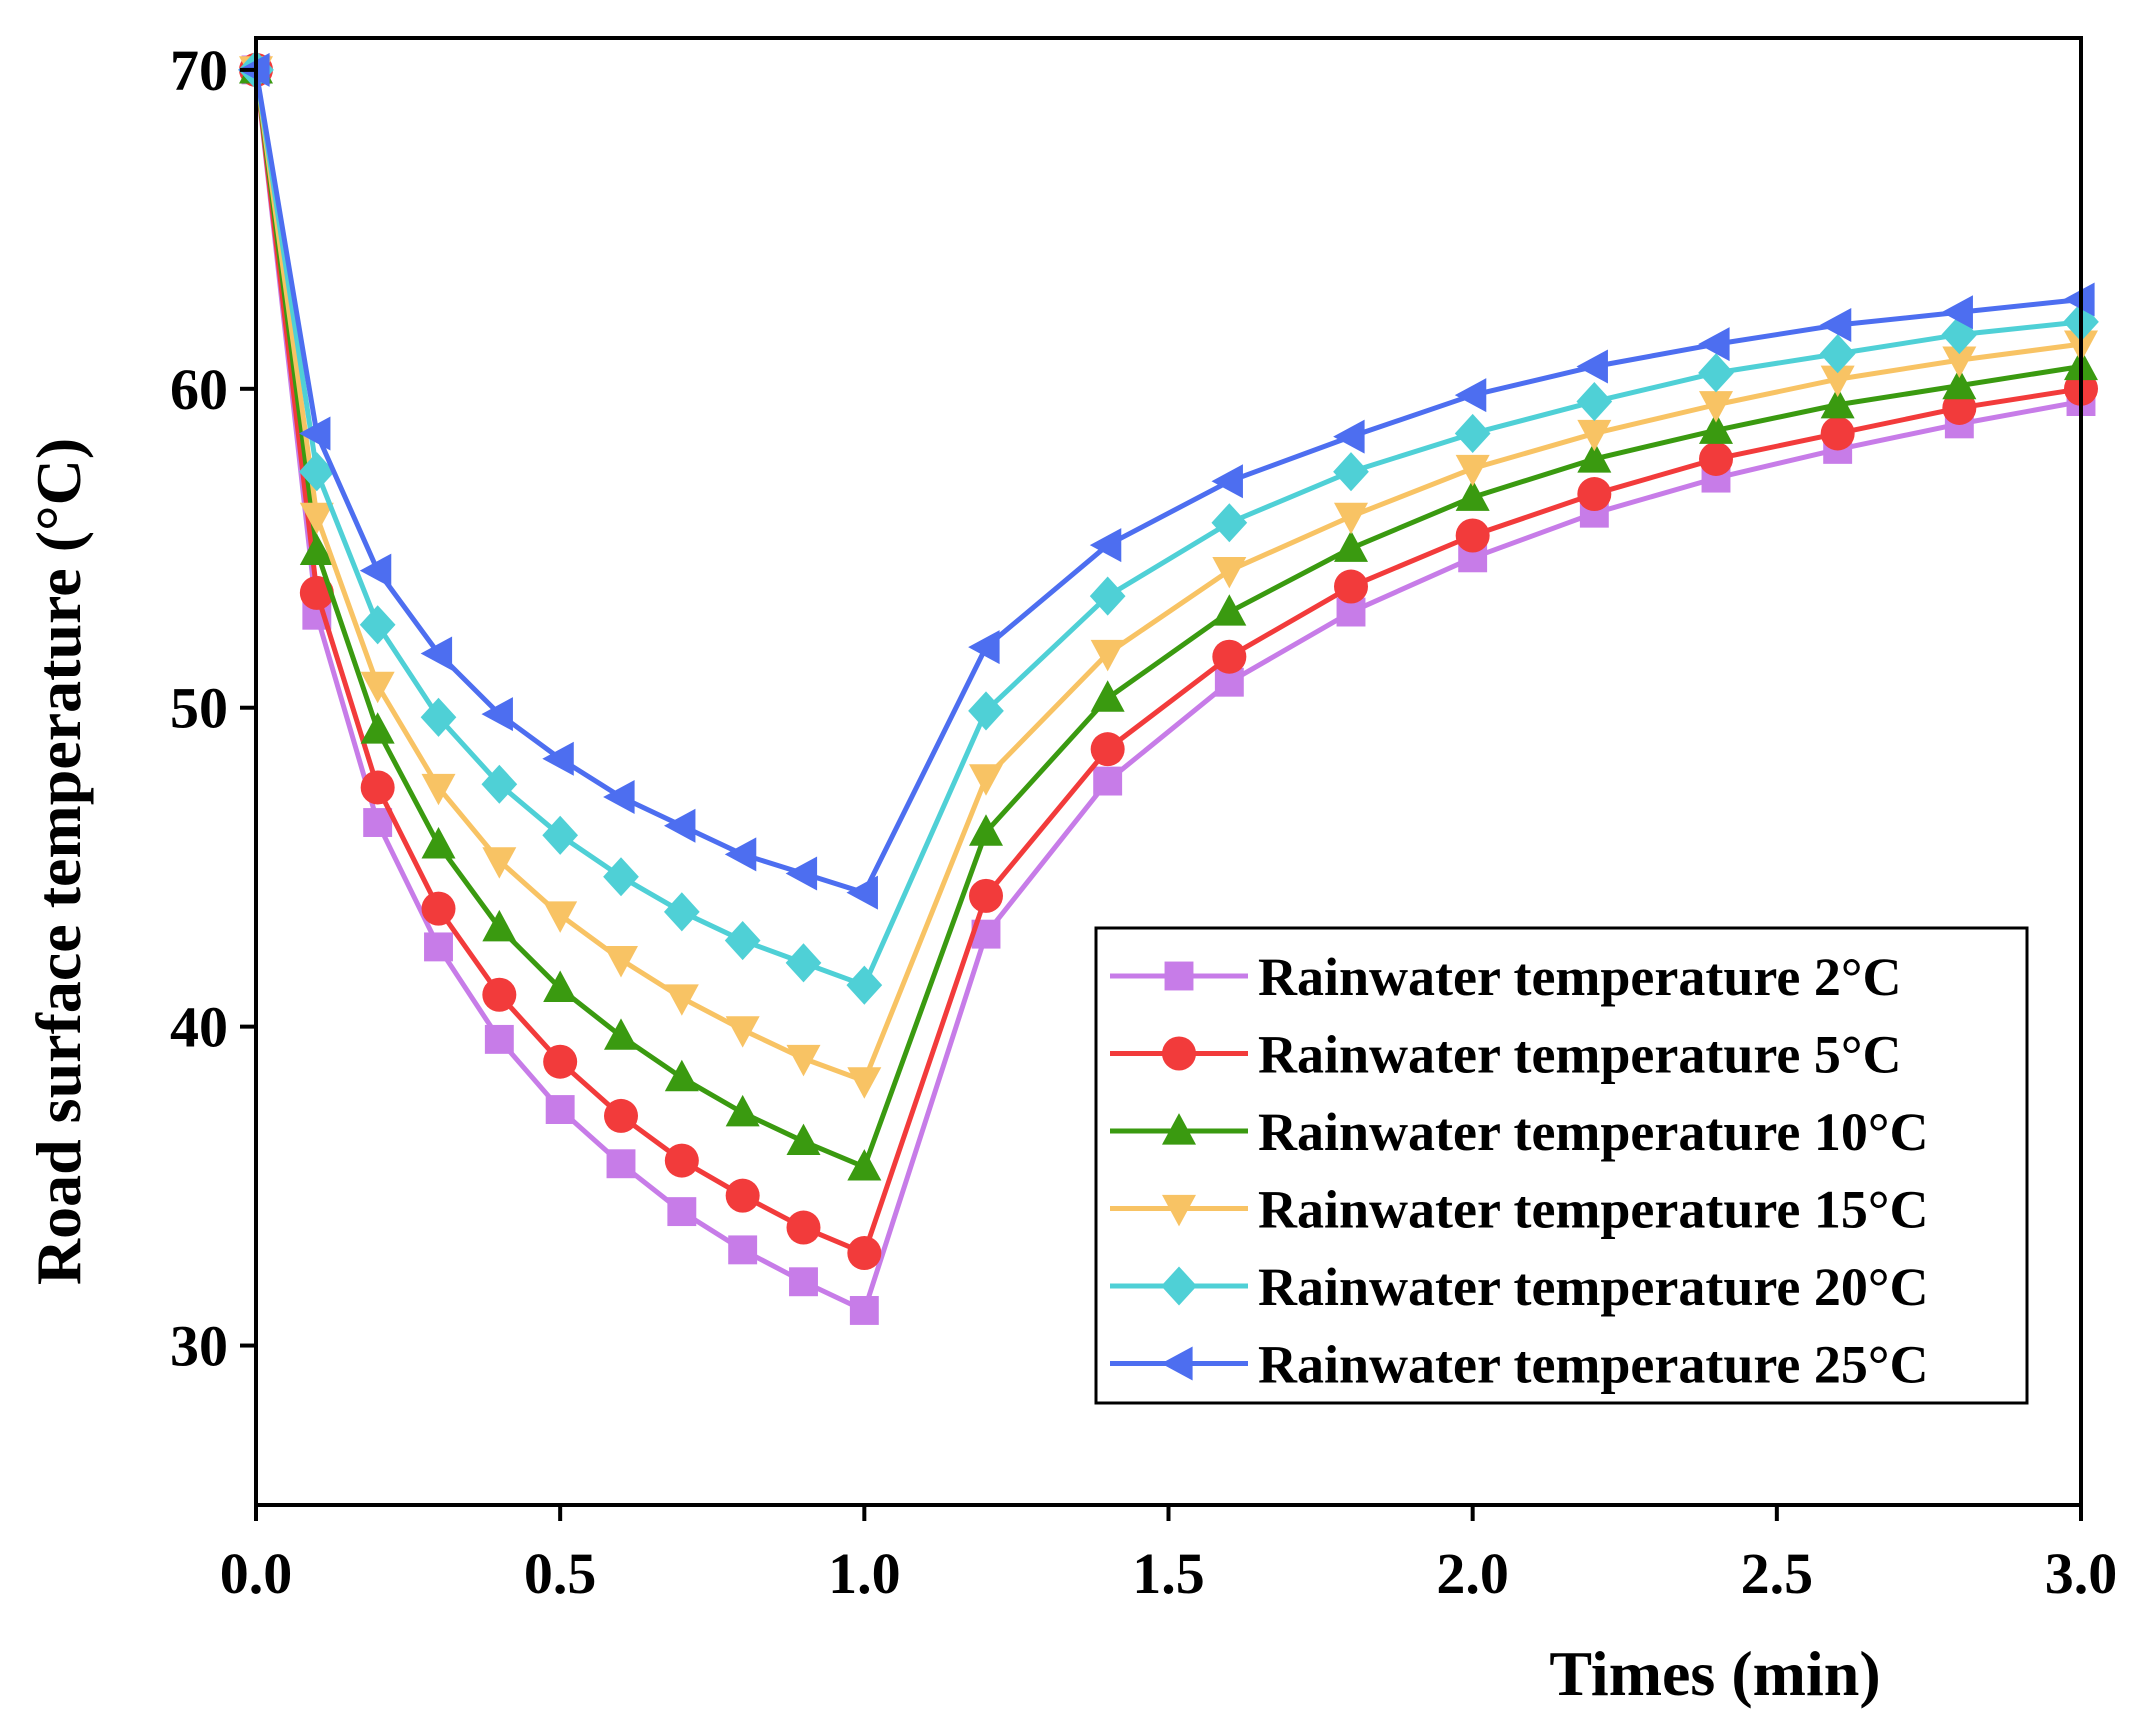 This screenshot has height=1735, width=2139. Describe the element at coordinates (1168, 1573) in the screenshot. I see `x-tick-label: 1.5` at that location.